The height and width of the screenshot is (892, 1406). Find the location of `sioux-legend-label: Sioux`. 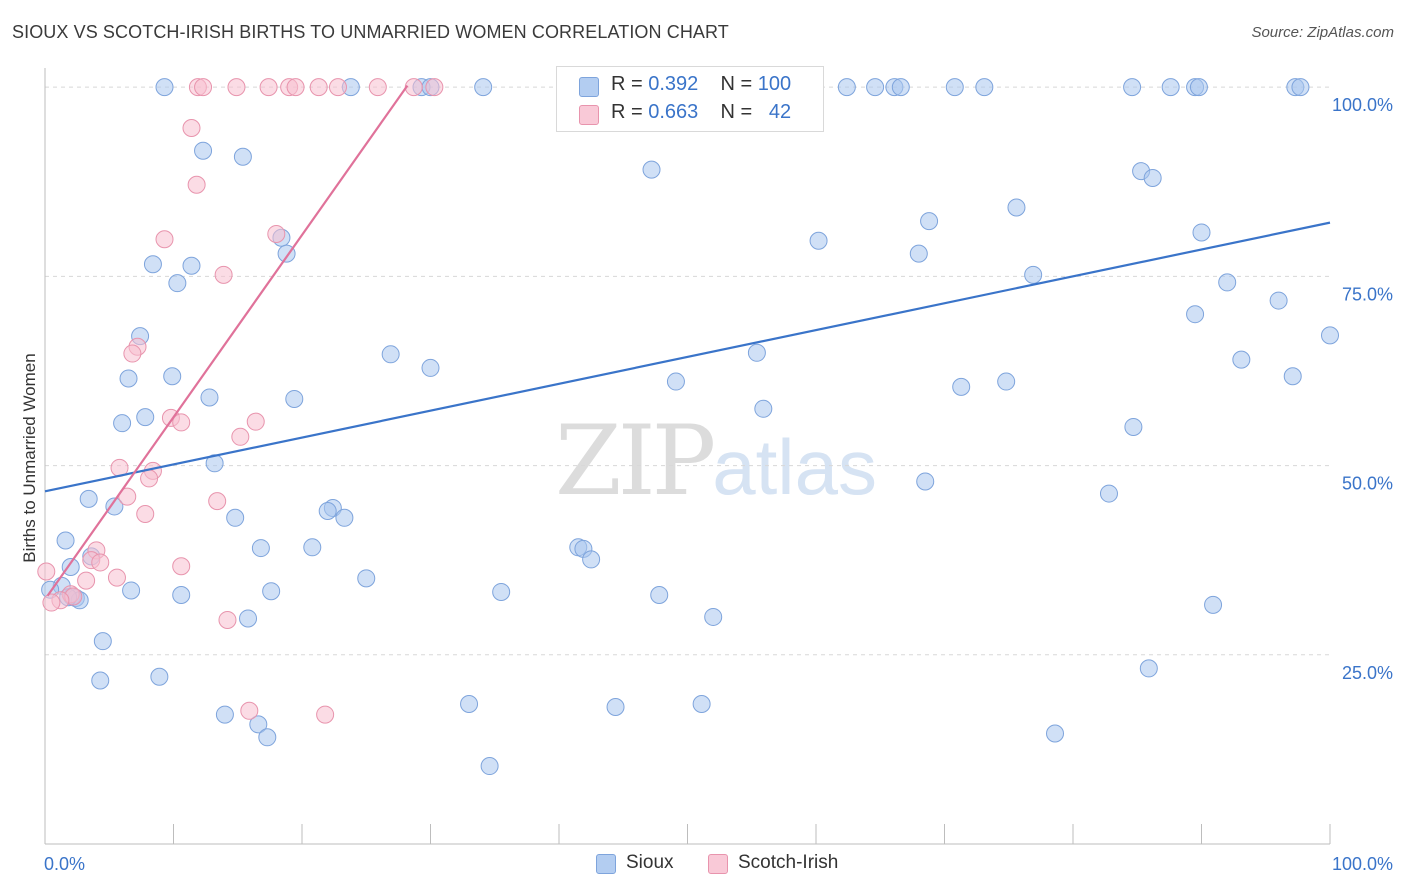

sioux-legend-label: Sioux is located at coordinates (650, 862).